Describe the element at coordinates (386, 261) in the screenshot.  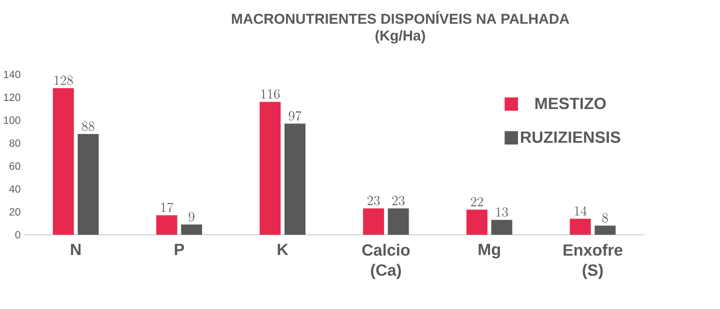
I see `x-tick-label: Calcio (Ca)` at that location.